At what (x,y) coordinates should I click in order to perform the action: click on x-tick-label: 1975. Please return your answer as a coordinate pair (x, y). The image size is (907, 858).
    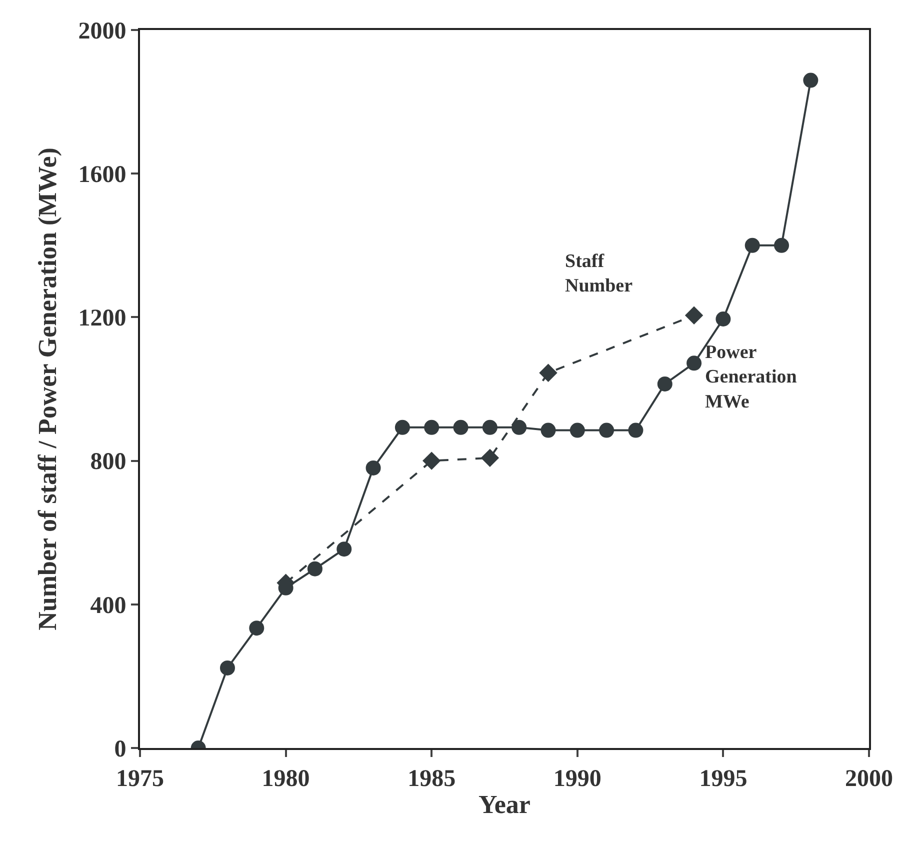
    Looking at the image, I should click on (140, 779).